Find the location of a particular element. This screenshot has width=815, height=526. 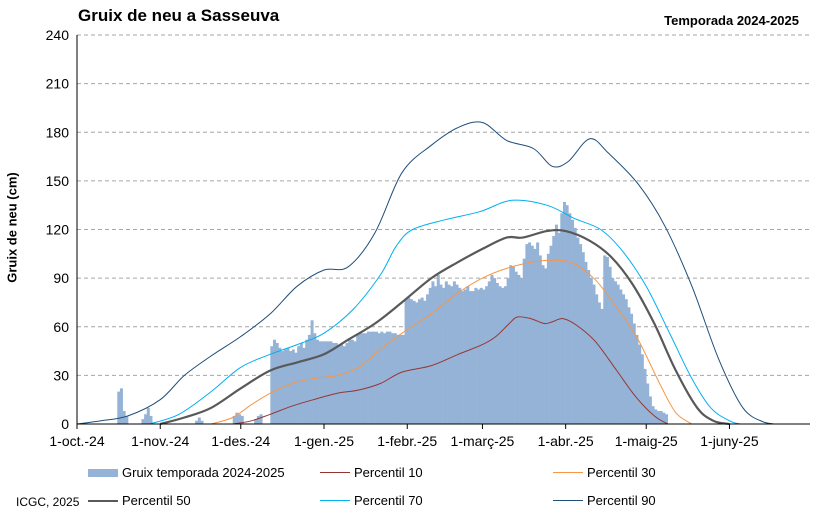

legend-swatch-p30 is located at coordinates (568, 472).